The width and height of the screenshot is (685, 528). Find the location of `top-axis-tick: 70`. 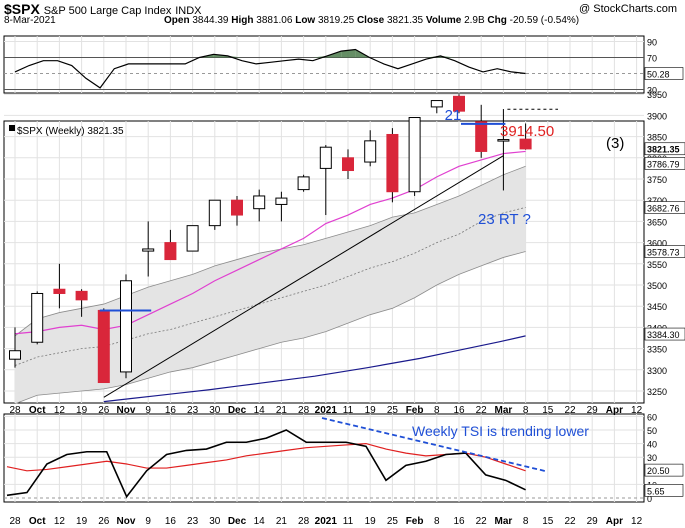

top-axis-tick: 70 is located at coordinates (652, 59).